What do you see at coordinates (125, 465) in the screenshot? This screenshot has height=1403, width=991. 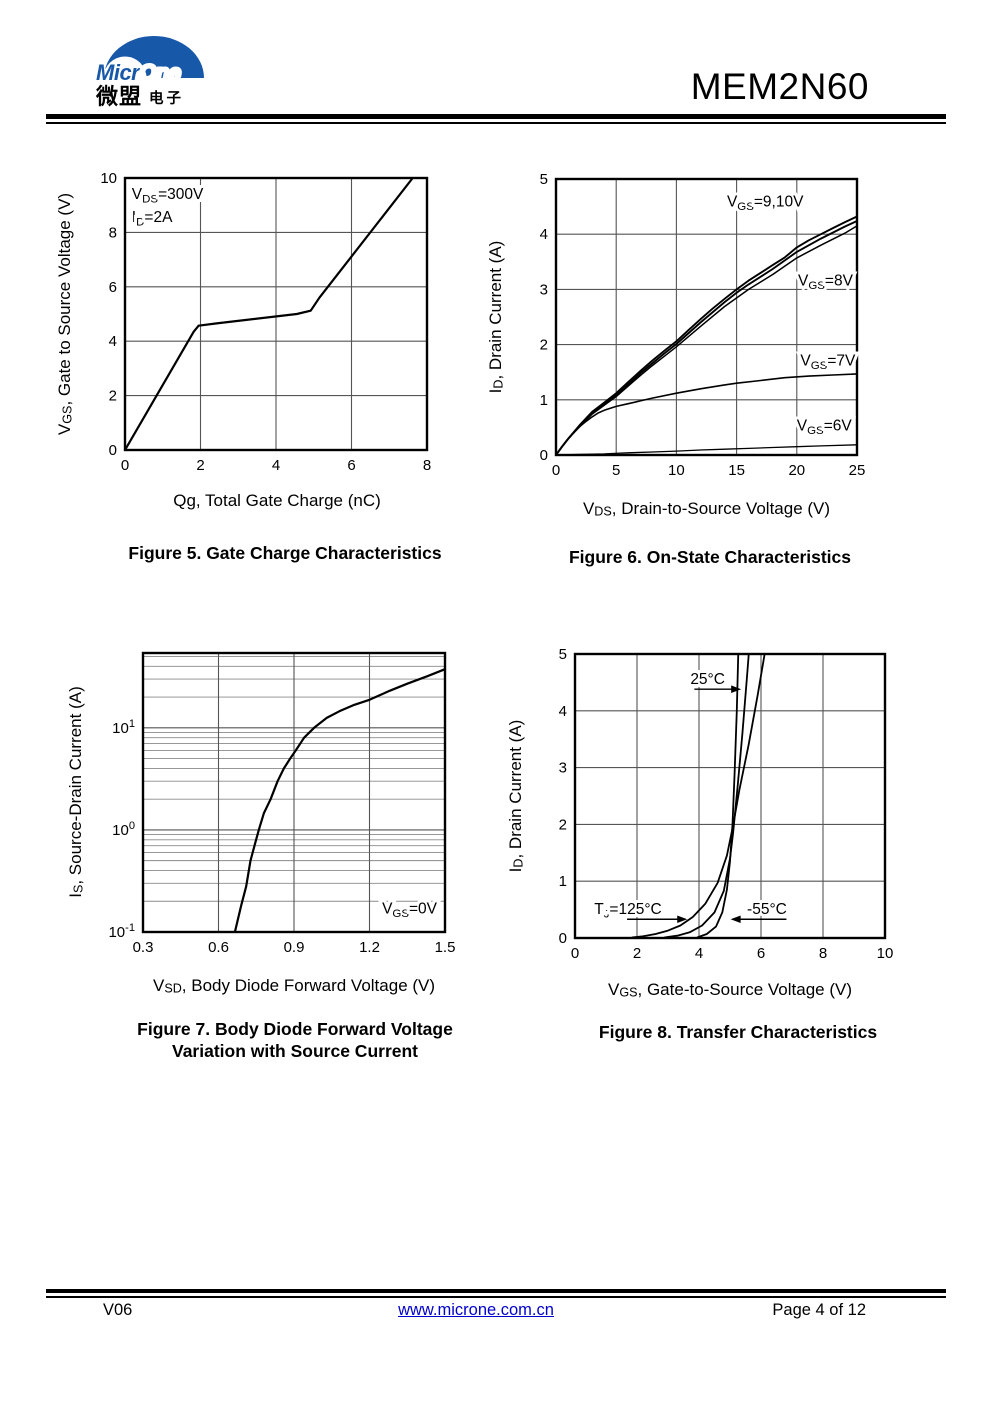 I see `fig5-x-tick: 0` at bounding box center [125, 465].